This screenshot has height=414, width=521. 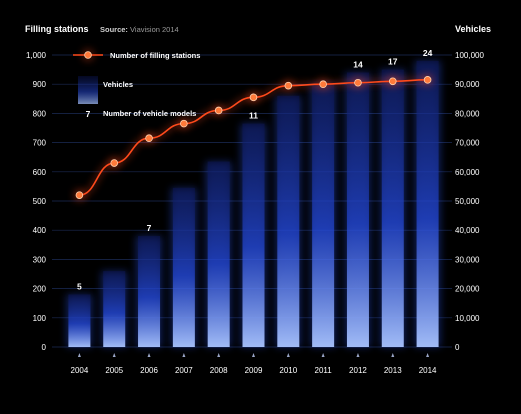 What do you see at coordinates (254, 370) in the screenshot?
I see `x-tick-label: 2009` at bounding box center [254, 370].